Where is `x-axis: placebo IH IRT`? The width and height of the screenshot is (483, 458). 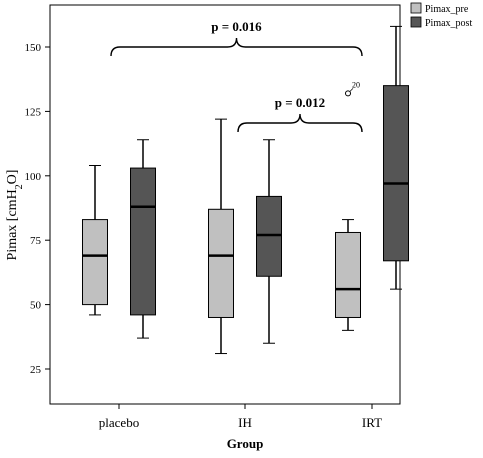
x-axis: placebo IH IRT is located at coordinates (240, 417).